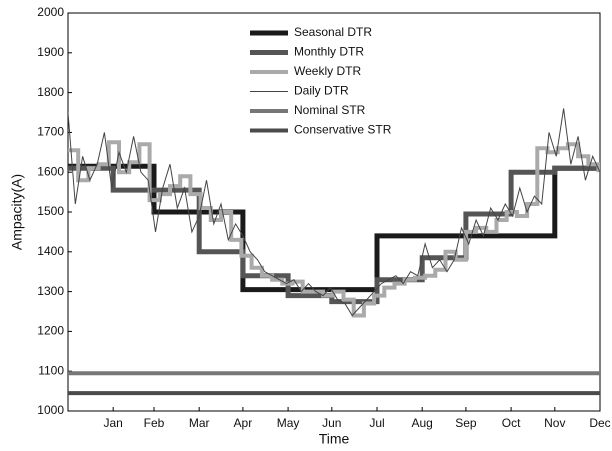 The width and height of the screenshot is (612, 451). I want to click on x-tick-label: Dec, so click(599, 423).